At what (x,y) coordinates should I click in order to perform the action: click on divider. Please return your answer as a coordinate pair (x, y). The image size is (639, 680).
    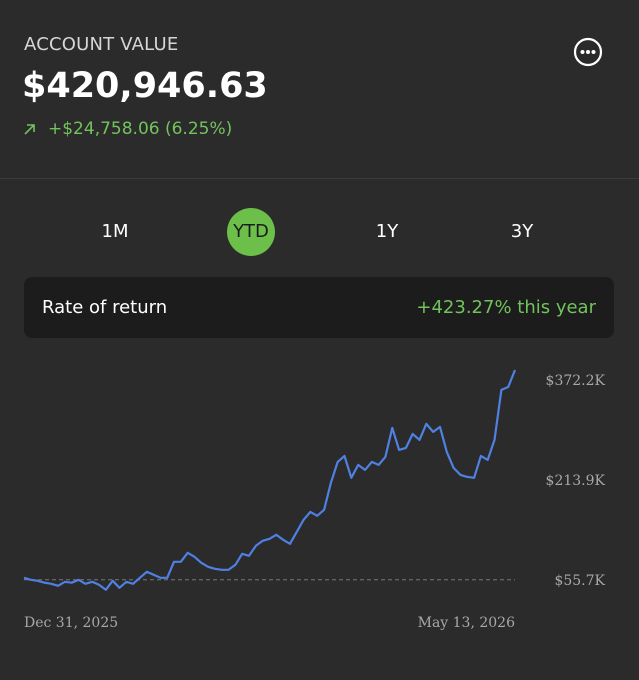
    Looking at the image, I should click on (319, 178).